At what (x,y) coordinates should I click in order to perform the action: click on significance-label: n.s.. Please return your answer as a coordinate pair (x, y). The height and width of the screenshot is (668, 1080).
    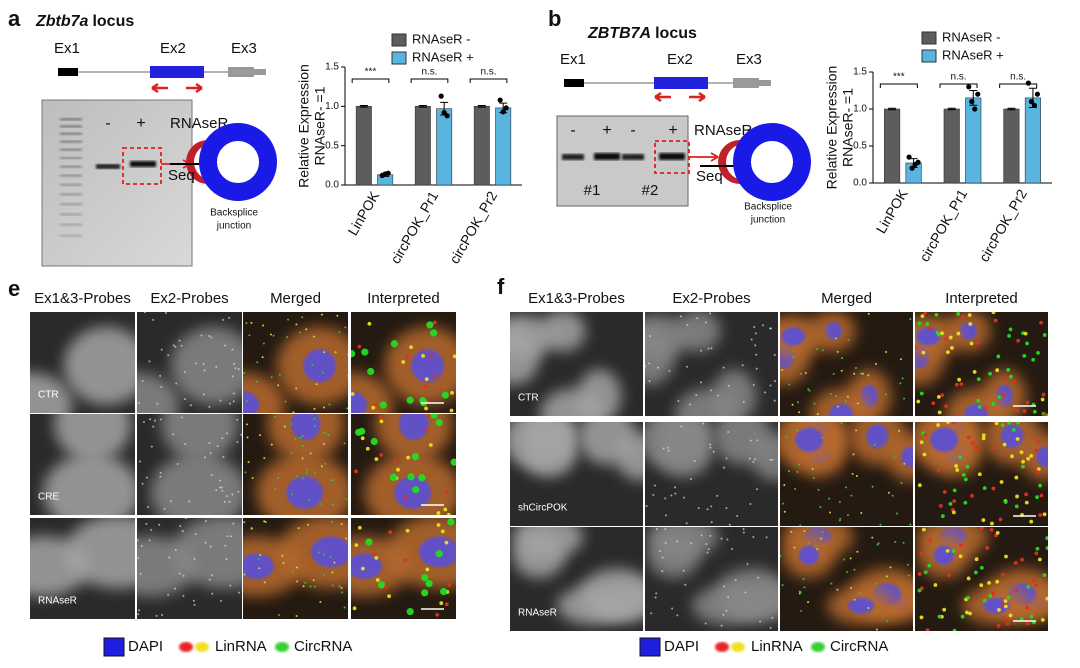
    Looking at the image, I should click on (488, 72).